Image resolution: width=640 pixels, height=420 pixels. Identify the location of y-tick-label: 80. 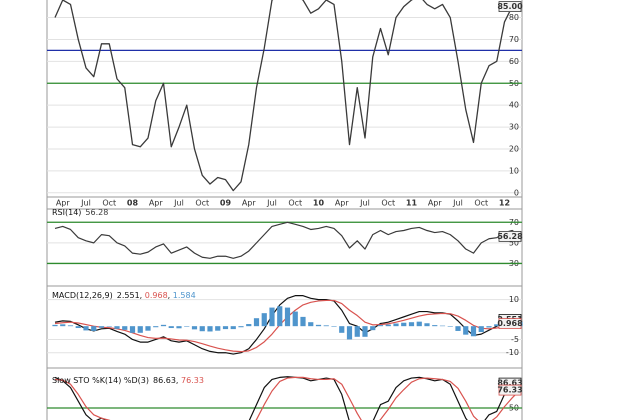
(514, 17).